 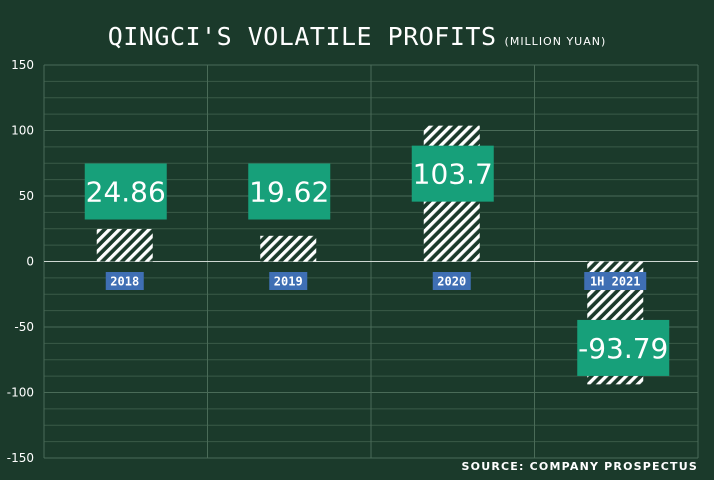 I want to click on value-label: 24.86, so click(x=126, y=192).